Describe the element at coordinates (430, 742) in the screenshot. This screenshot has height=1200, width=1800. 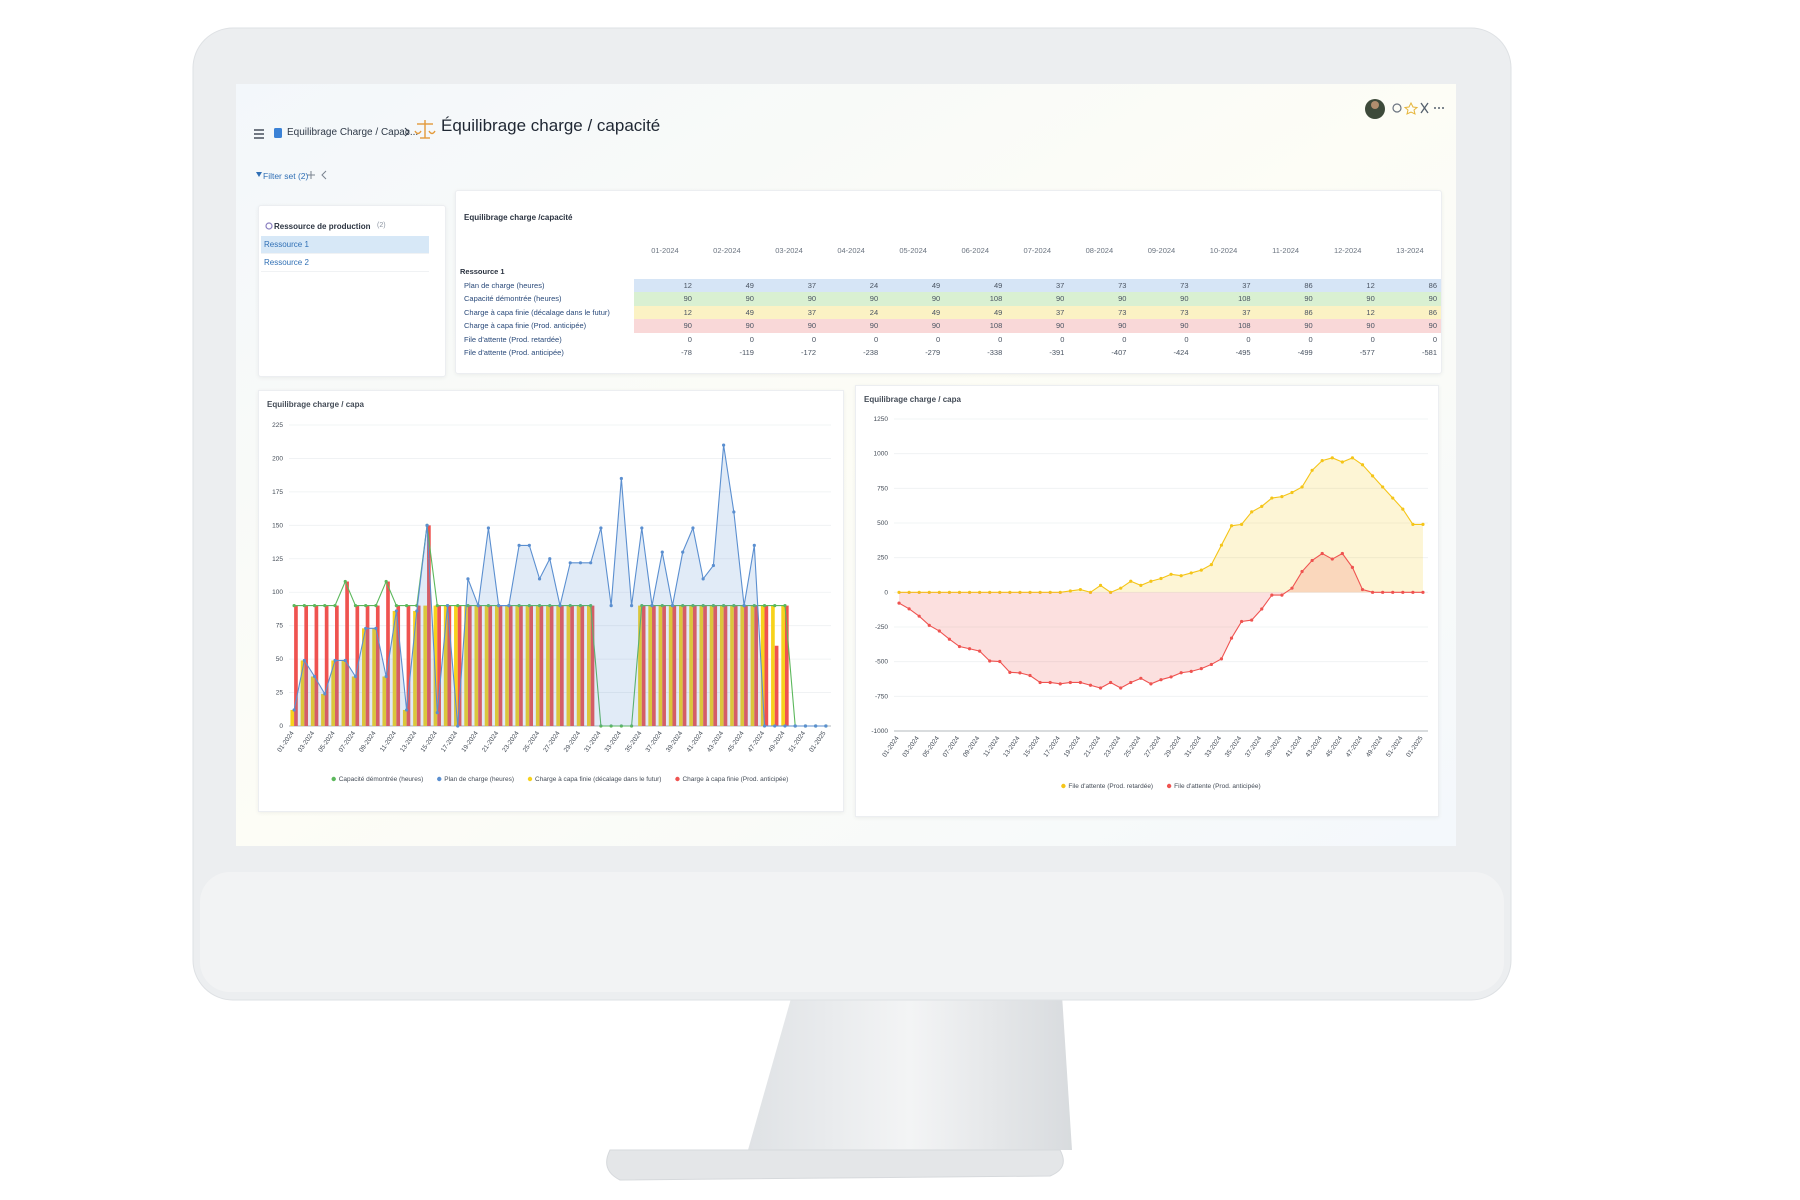
I see `x-tick-label: 15-2024` at that location.